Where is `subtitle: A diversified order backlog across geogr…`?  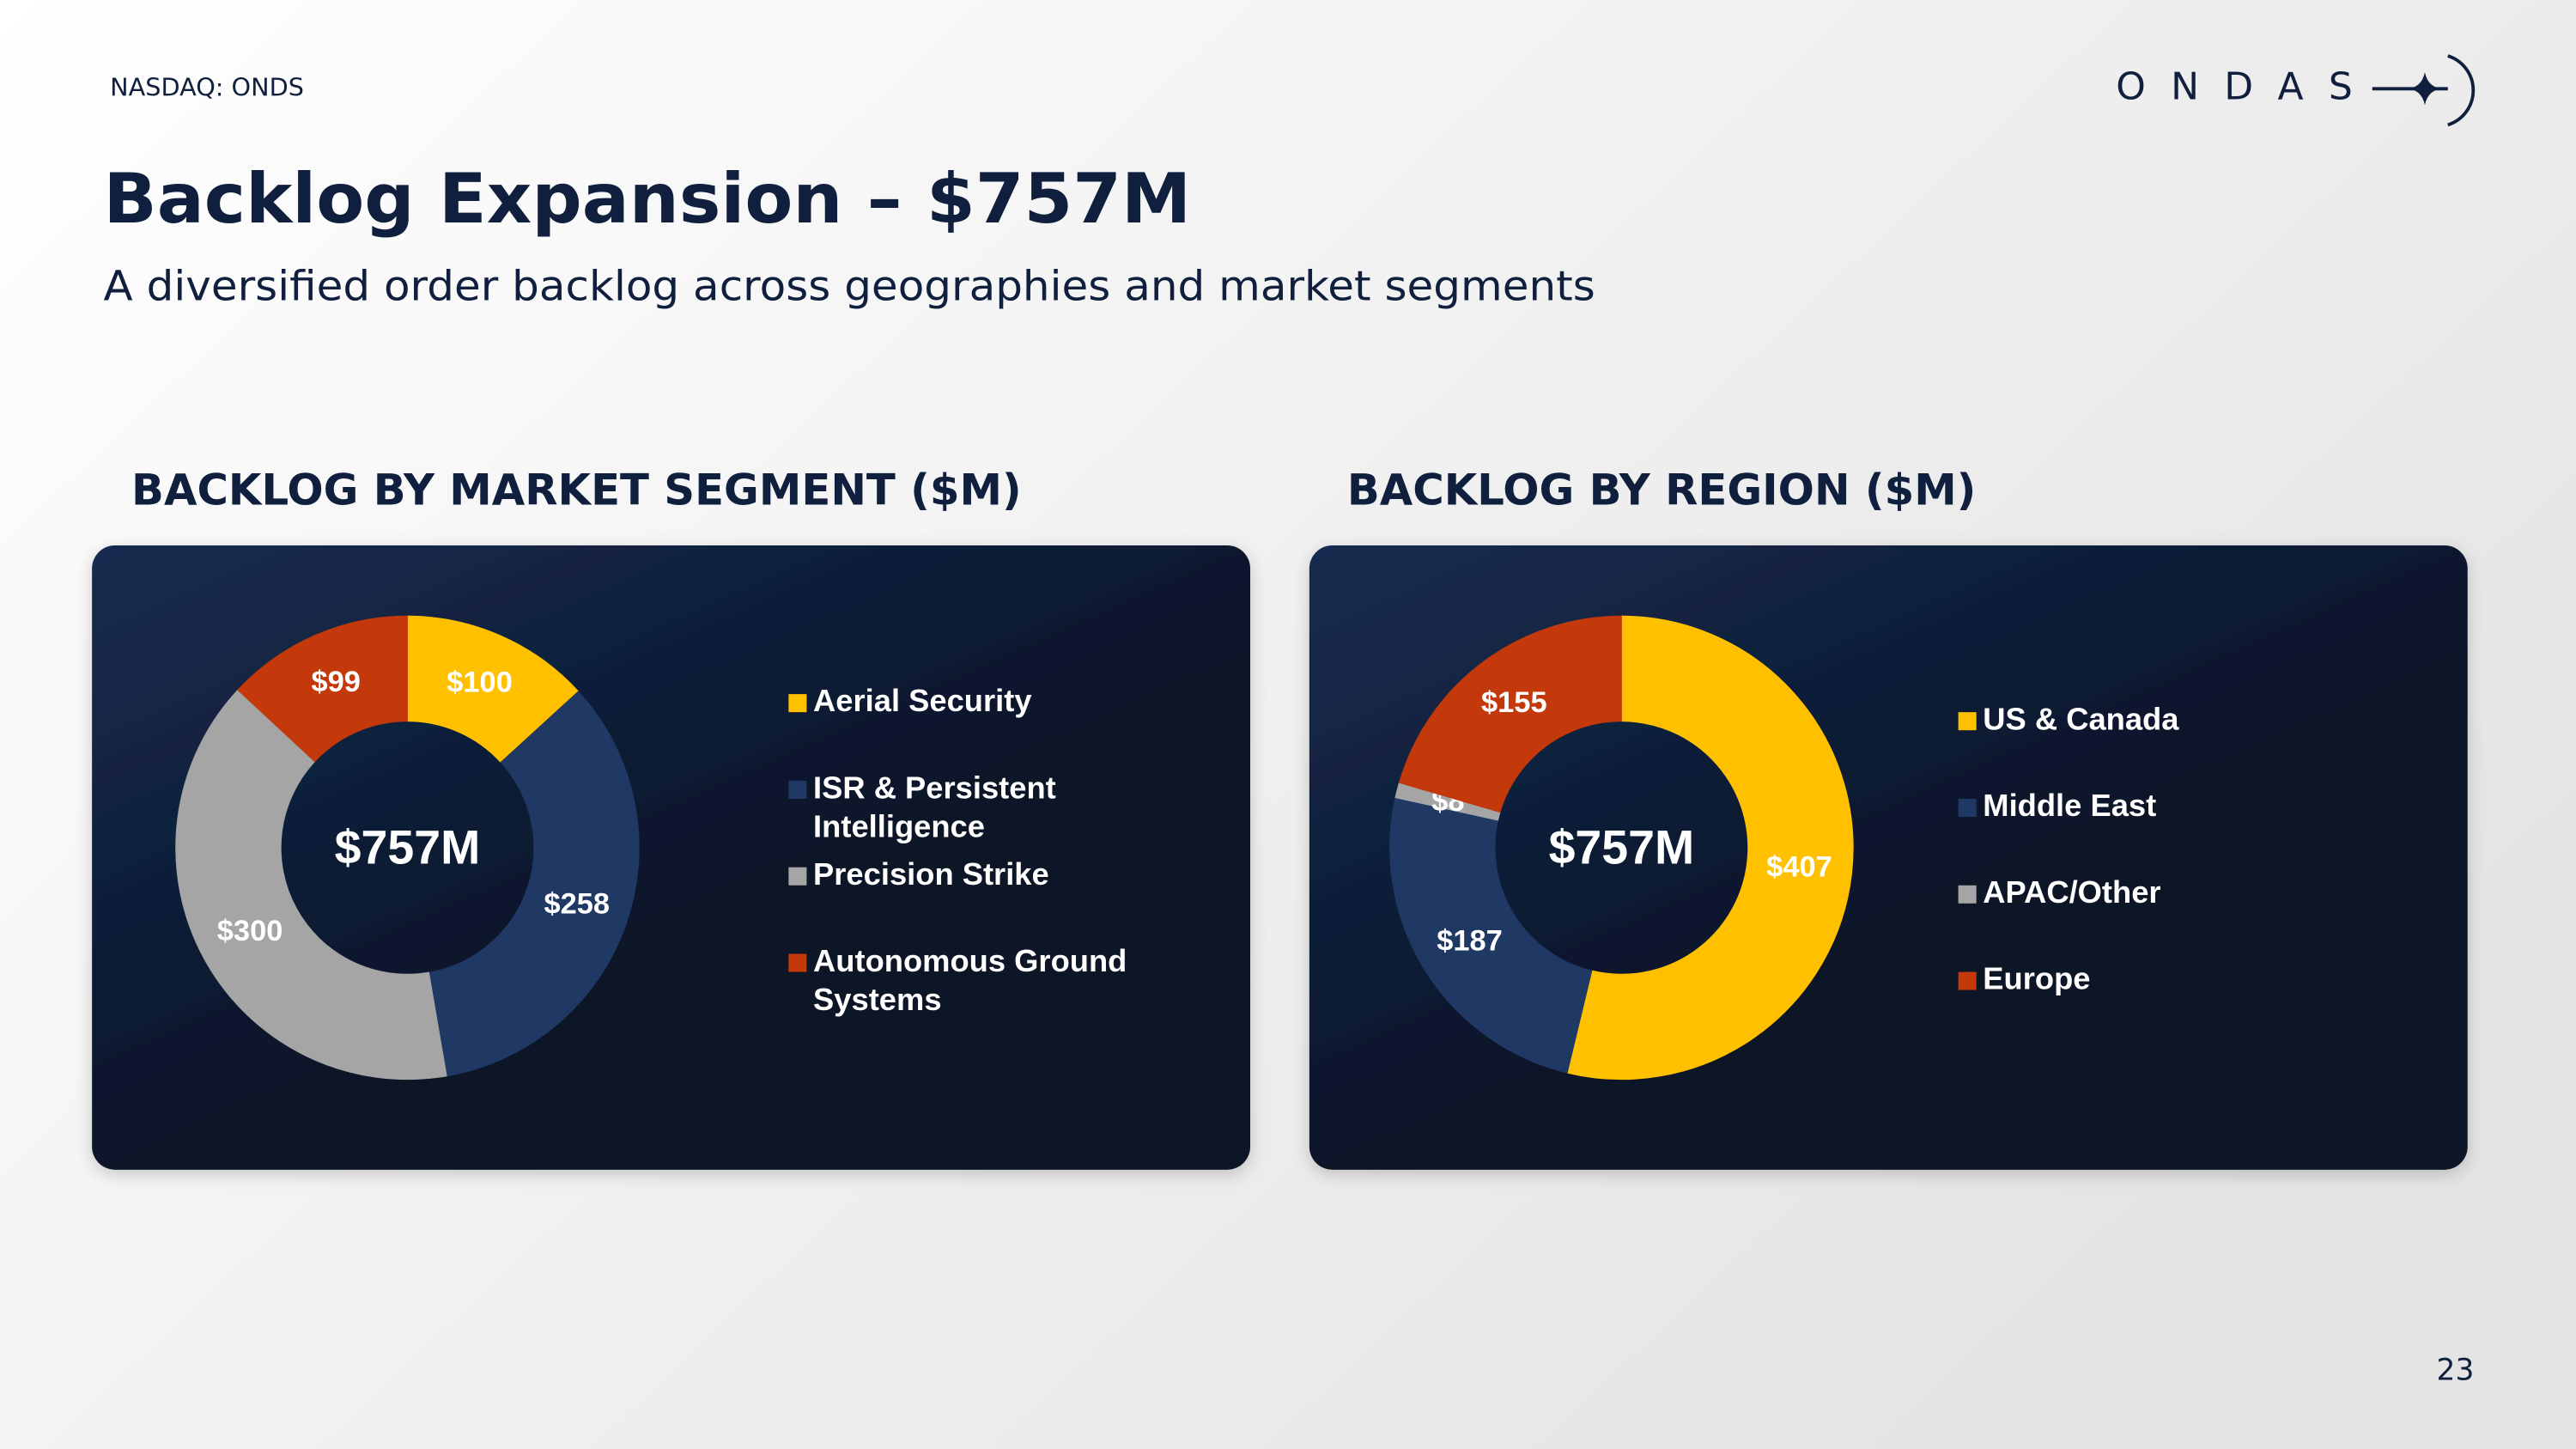
subtitle: A diversified order backlog across geogr… is located at coordinates (850, 287).